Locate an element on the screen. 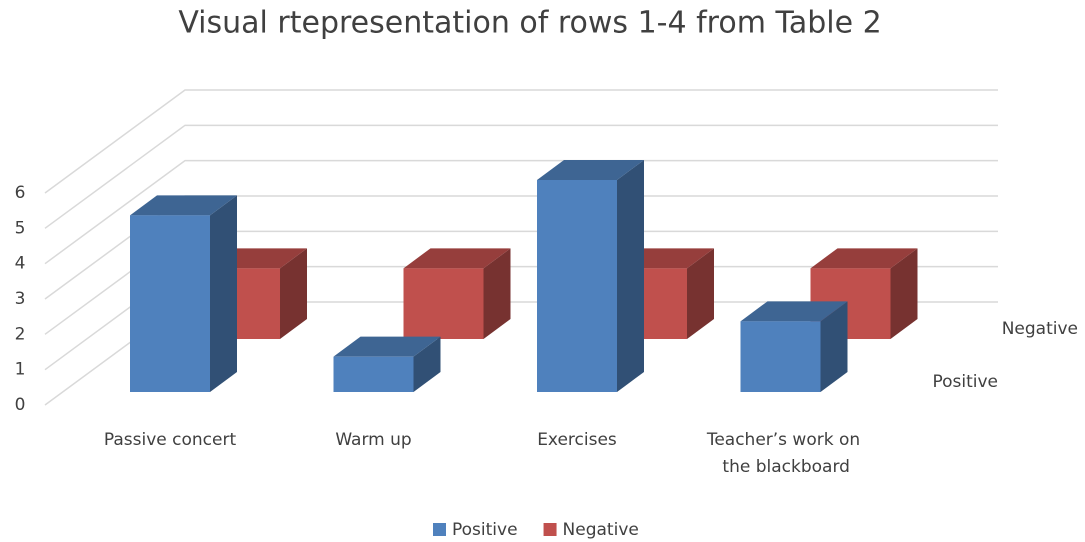 The width and height of the screenshot is (1085, 542). y-tick-label: 6 is located at coordinates (20, 193).